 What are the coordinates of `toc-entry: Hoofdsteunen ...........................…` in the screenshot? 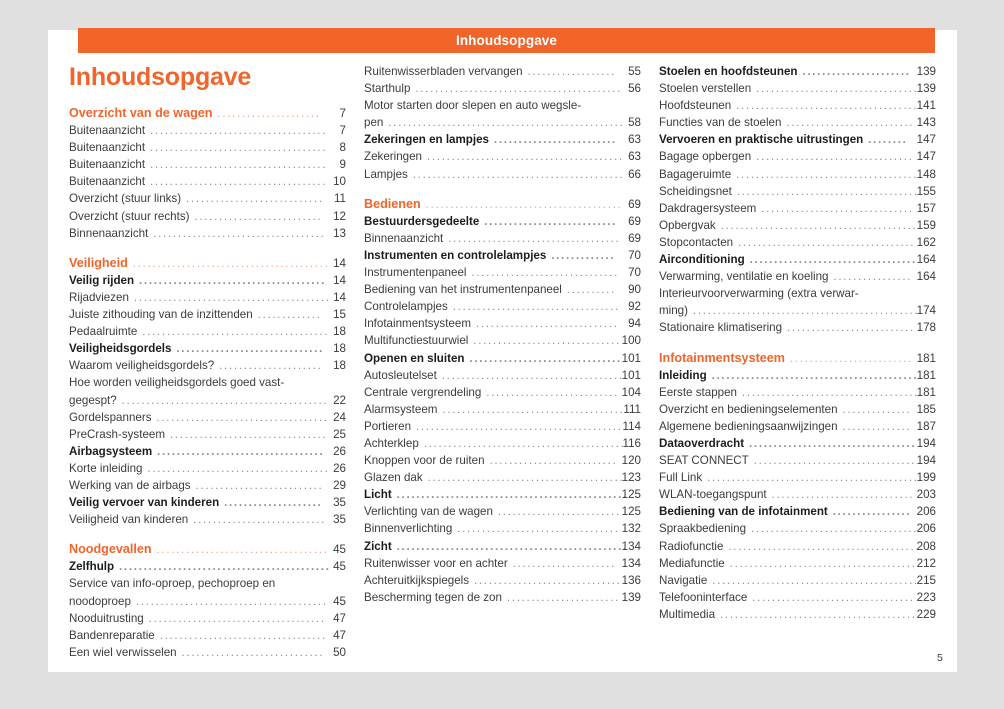 It's located at (797, 105).